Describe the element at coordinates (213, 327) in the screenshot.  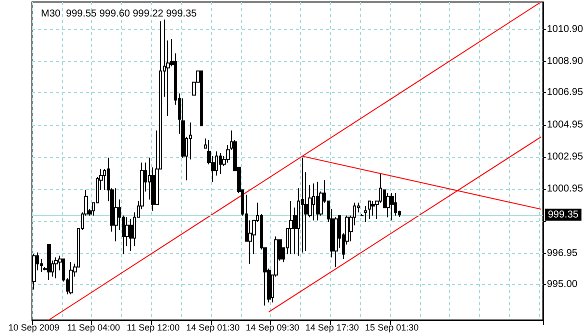
I see `x-tick-label: 14 Sep 01:30` at that location.